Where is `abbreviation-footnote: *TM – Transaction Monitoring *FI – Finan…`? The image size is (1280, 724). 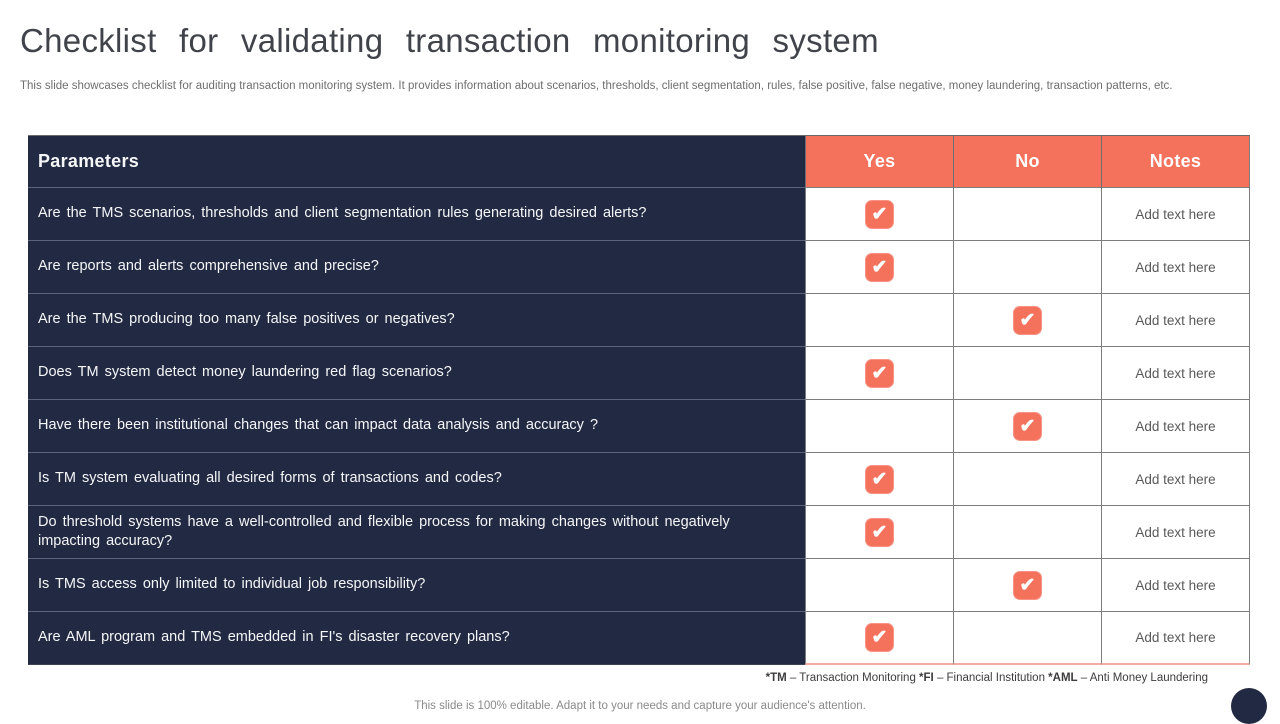 abbreviation-footnote: *TM – Transaction Monitoring *FI – Finan… is located at coordinates (987, 678).